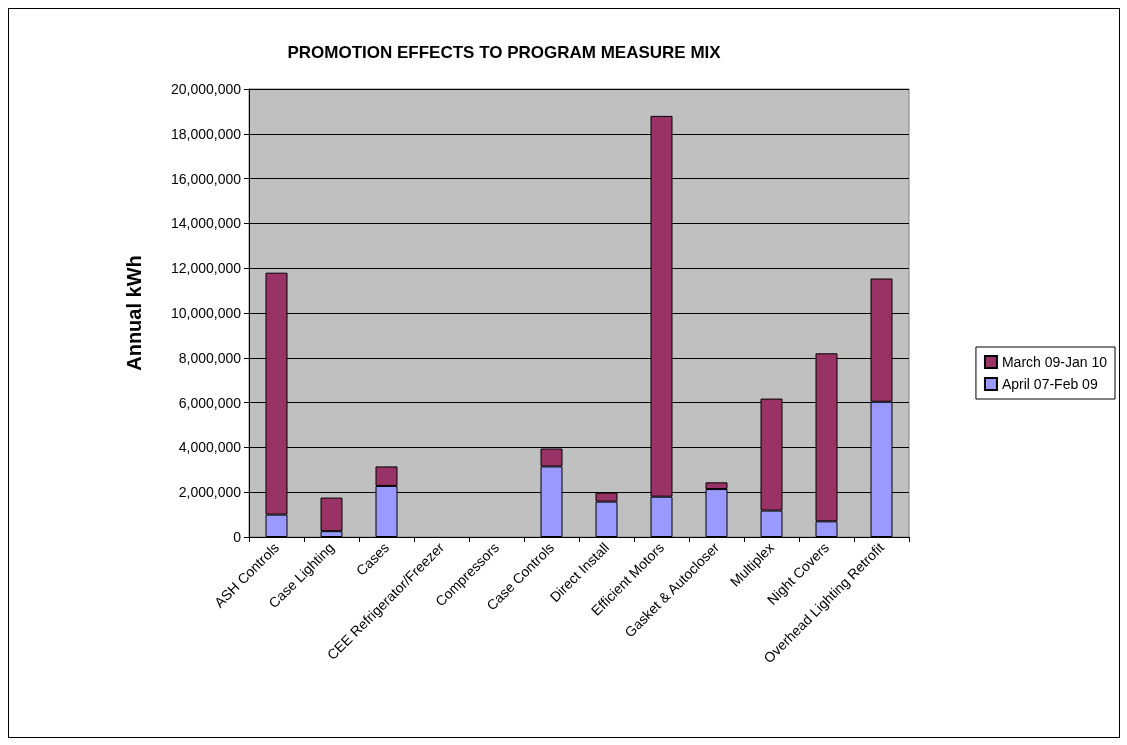  What do you see at coordinates (237, 537) in the screenshot?
I see `y-tick-label: 0` at bounding box center [237, 537].